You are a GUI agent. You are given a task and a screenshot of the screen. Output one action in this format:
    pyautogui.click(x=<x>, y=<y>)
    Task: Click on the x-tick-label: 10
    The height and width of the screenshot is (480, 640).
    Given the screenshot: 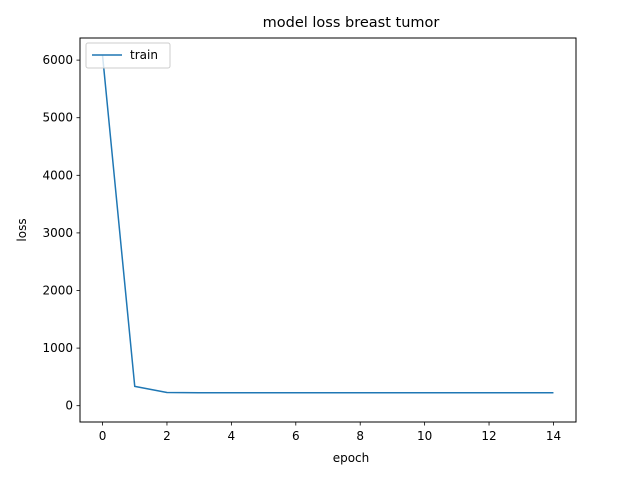 What is the action you would take?
    pyautogui.click(x=424, y=436)
    